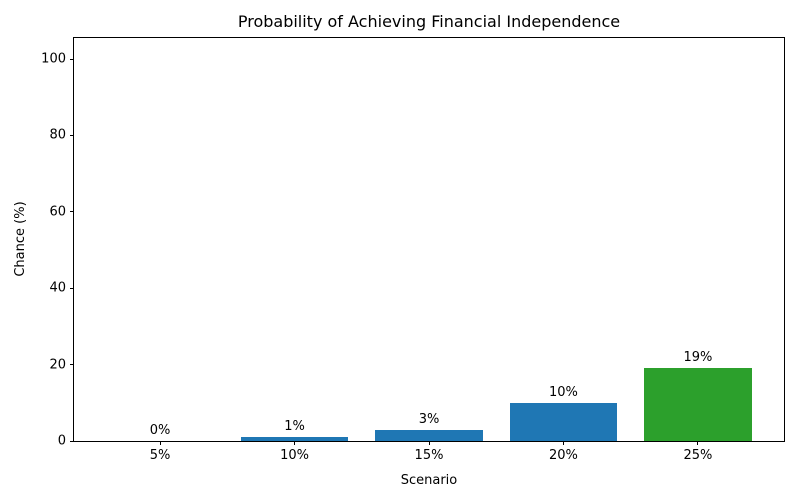 Image resolution: width=800 pixels, height=500 pixels. I want to click on y-tick-label: 80, so click(57, 135).